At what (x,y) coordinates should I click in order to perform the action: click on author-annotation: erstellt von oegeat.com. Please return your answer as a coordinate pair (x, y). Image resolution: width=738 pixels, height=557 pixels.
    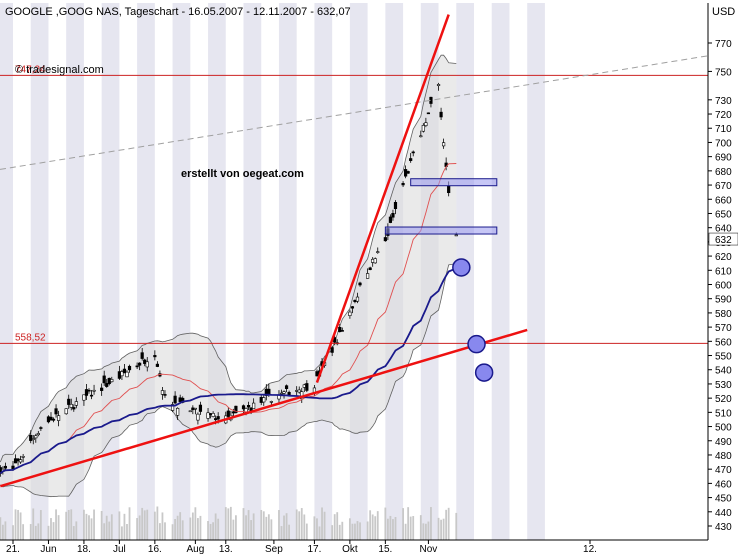
    Looking at the image, I should click on (242, 174).